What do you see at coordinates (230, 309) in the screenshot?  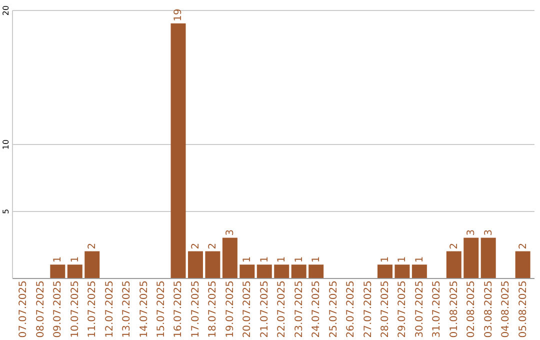 I see `x-tick-label: 19.07.2025` at bounding box center [230, 309].